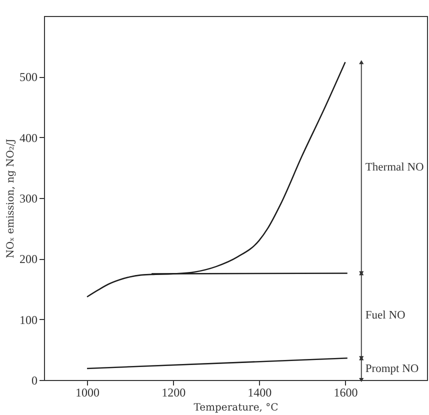 The image size is (429, 415). Describe the element at coordinates (29, 199) in the screenshot. I see `y-tick-label: 300` at that location.